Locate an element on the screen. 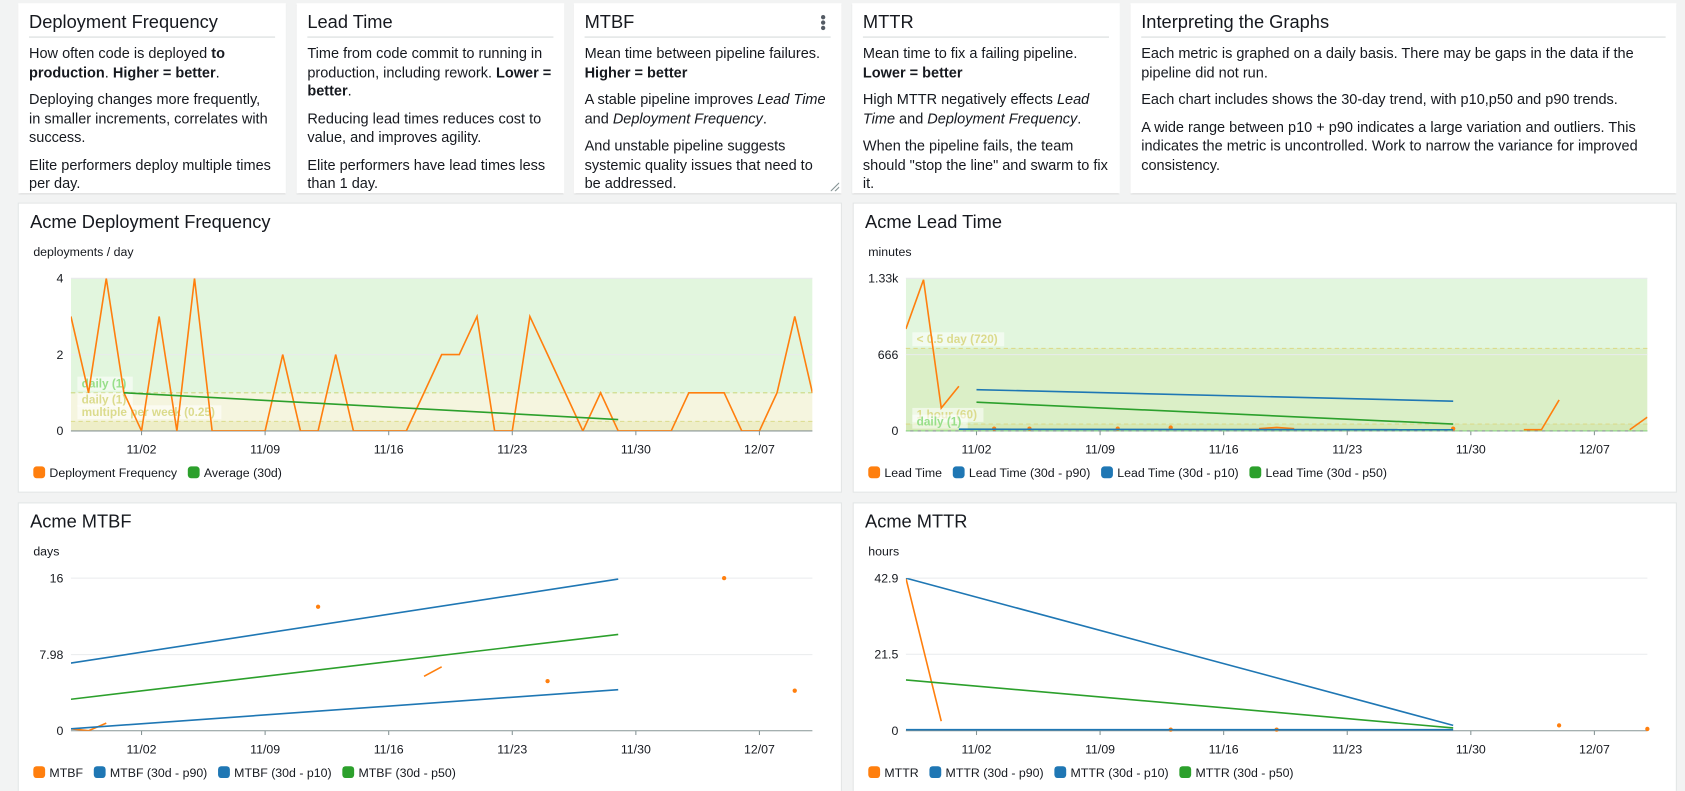 The image size is (1685, 791). widget-title: MTBF is located at coordinates (707, 25).